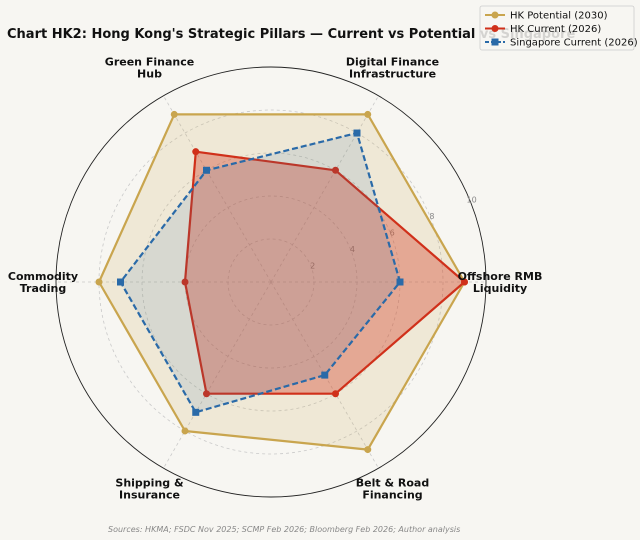 This screenshot has height=540, width=640. Describe the element at coordinates (559, 16) in the screenshot. I see `legend-label: HK Potential (2030)` at that location.